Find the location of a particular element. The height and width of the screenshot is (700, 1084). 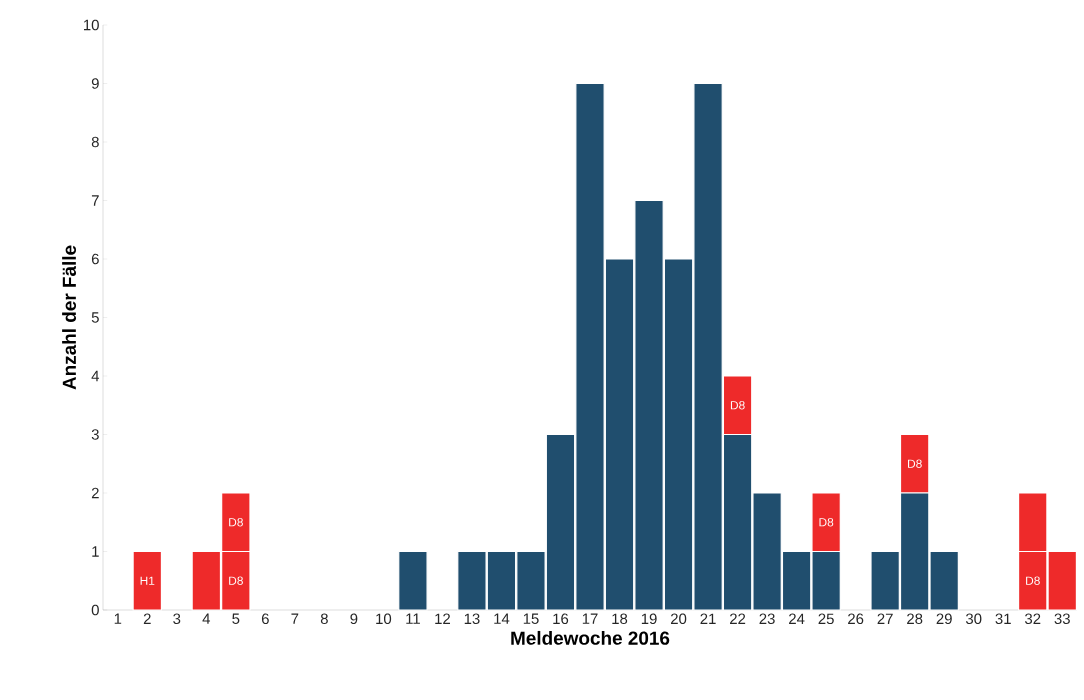

x-tick-label: 4 is located at coordinates (206, 618).